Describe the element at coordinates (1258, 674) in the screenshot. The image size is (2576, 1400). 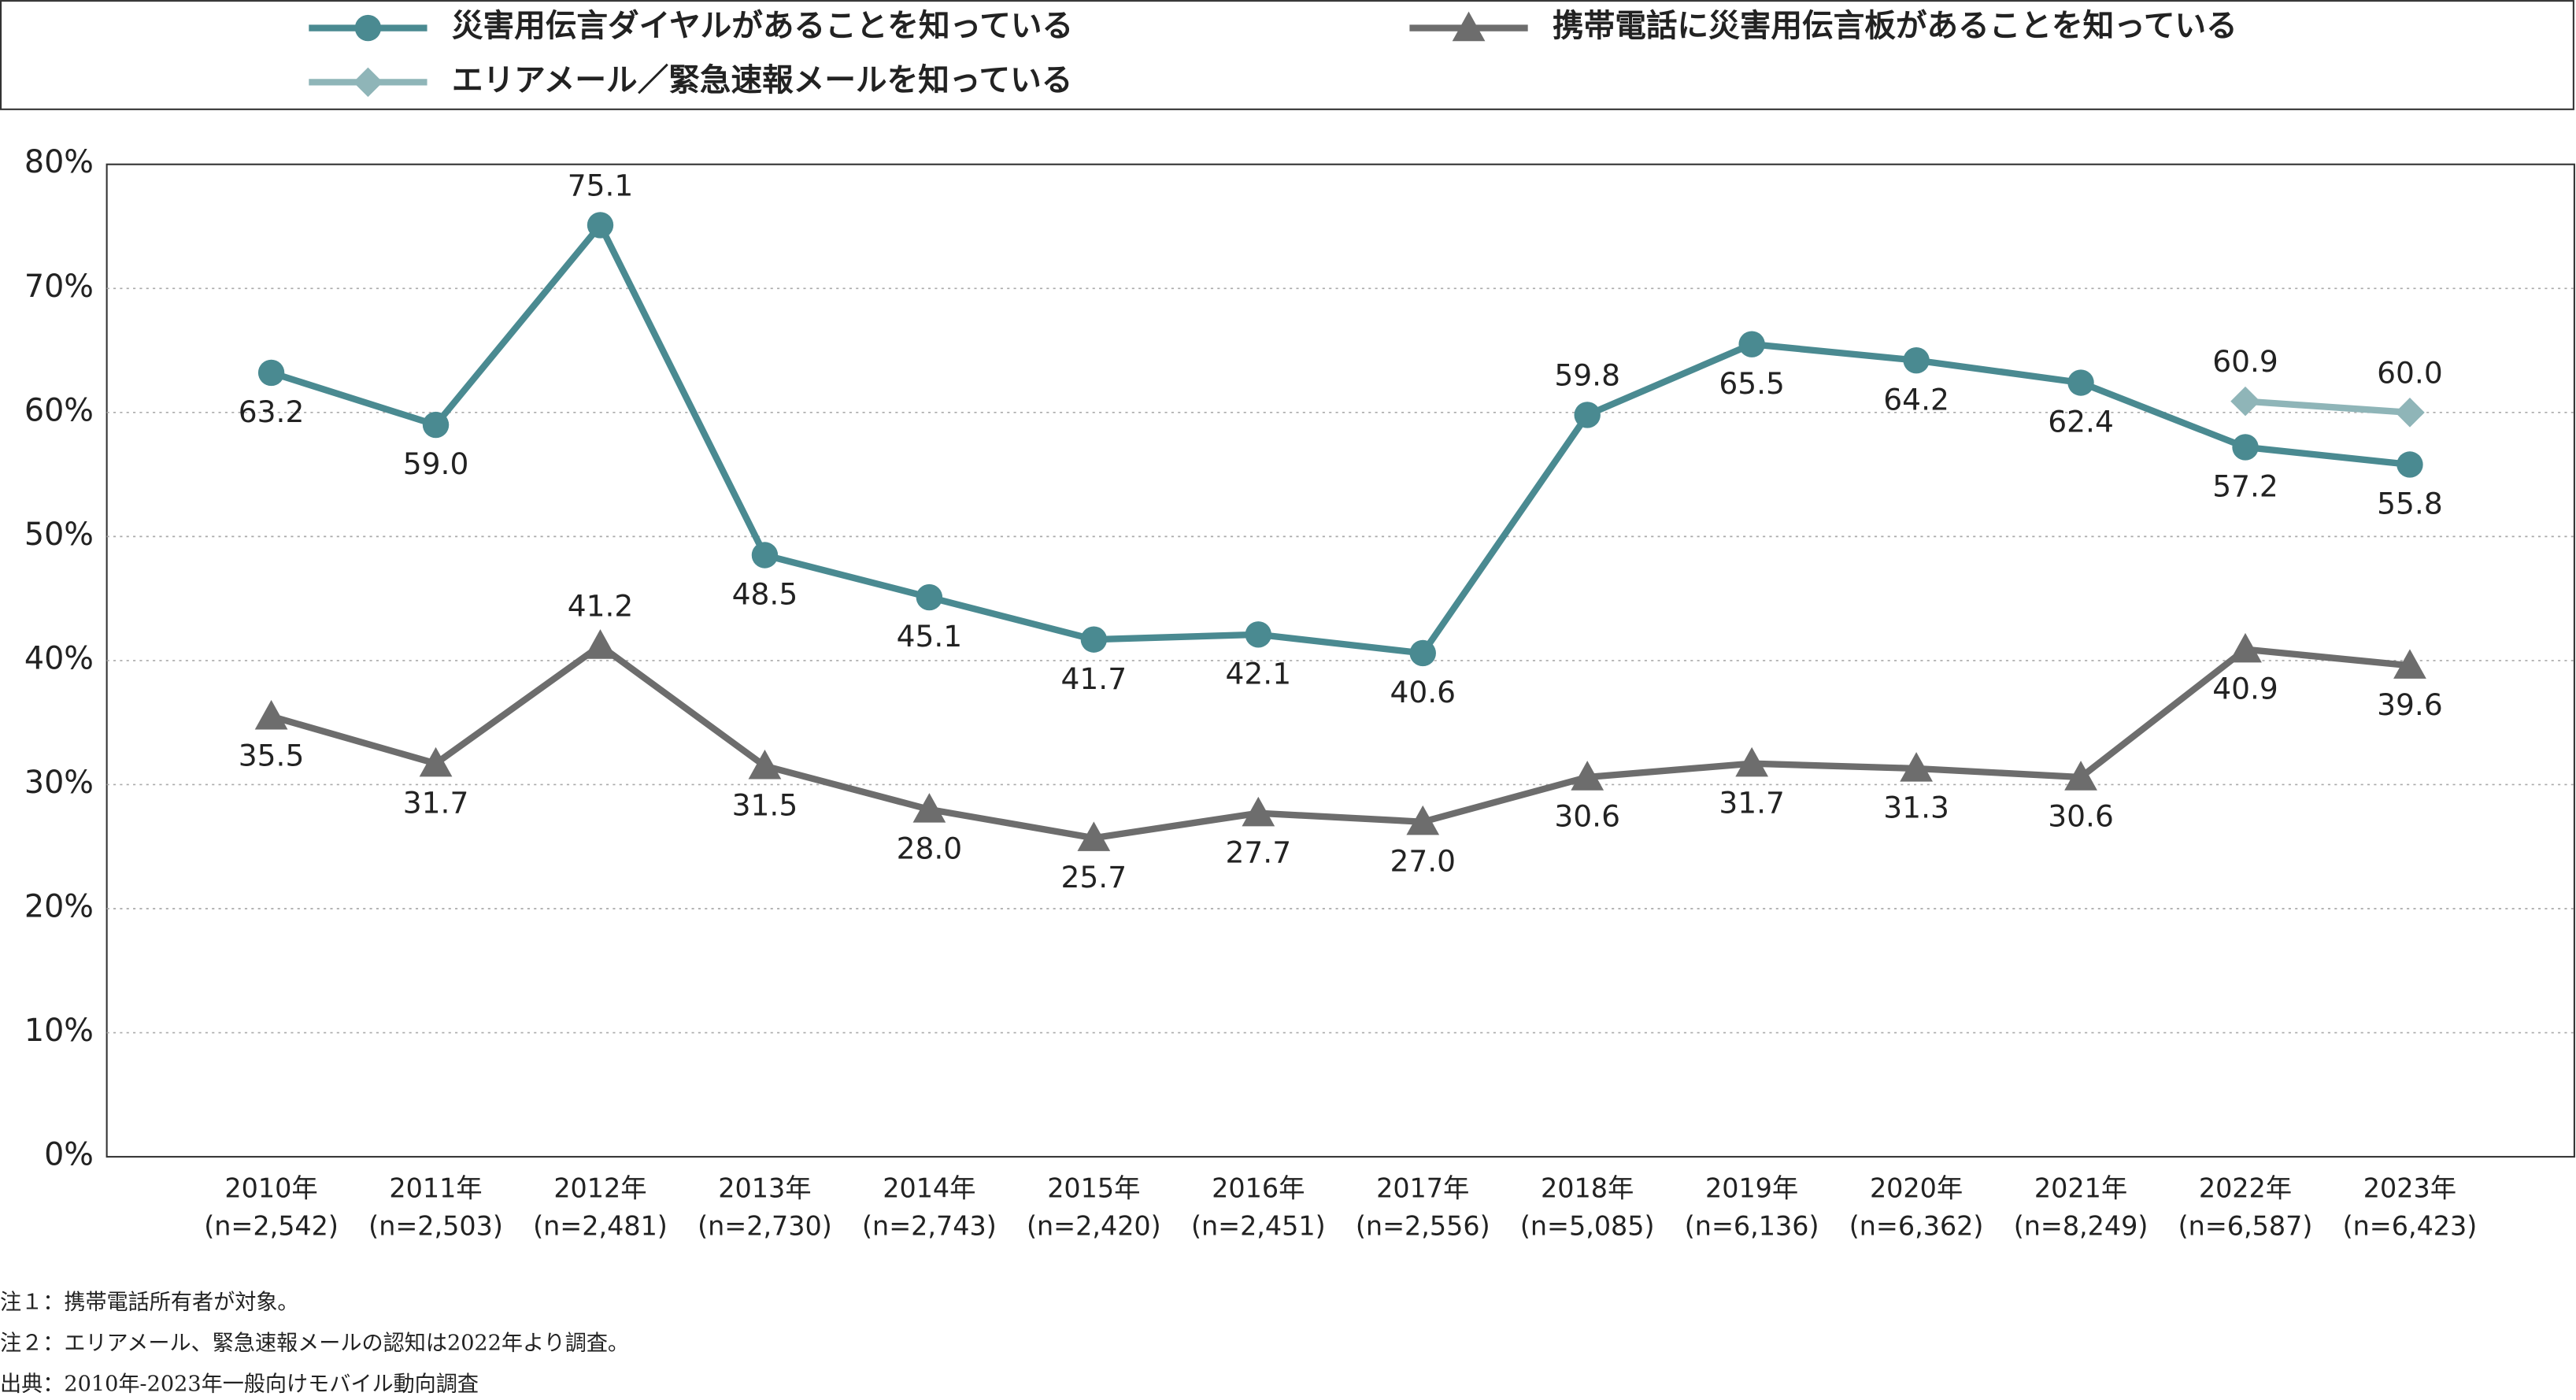
I see `data-label: 42.1` at that location.